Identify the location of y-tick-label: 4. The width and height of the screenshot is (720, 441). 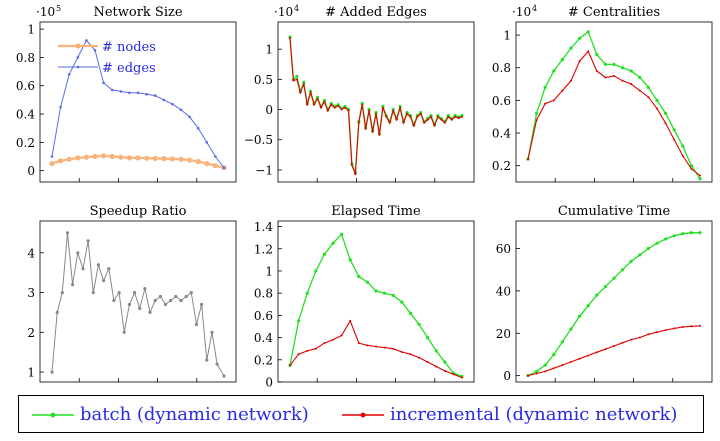
(31, 253).